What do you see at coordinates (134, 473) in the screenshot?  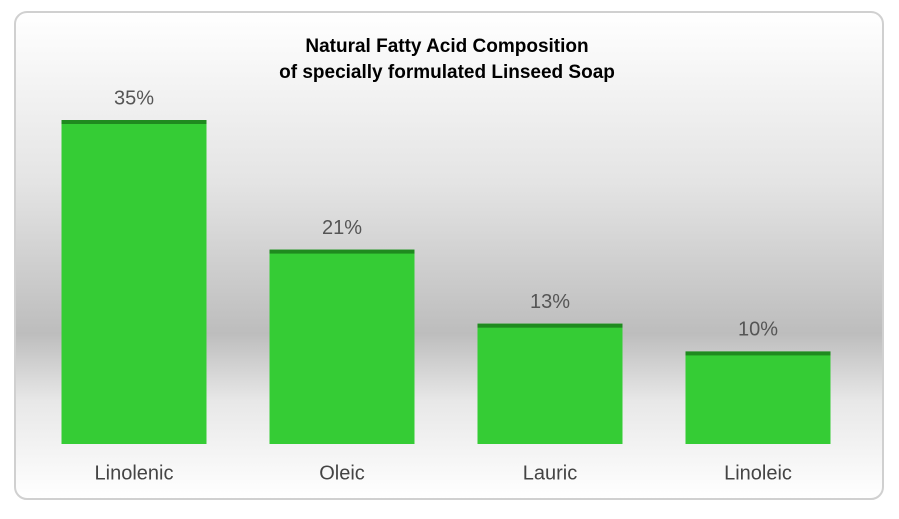 I see `x-tick-label: Linolenic` at bounding box center [134, 473].